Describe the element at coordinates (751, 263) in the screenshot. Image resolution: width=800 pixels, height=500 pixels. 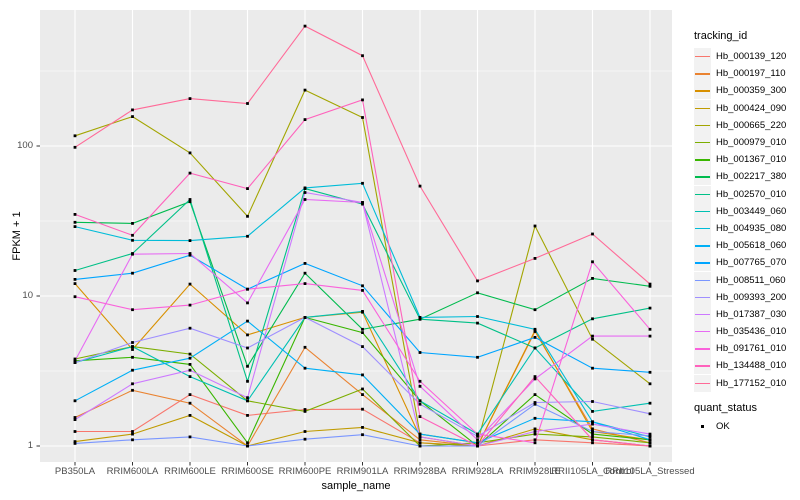
I see `legend-item-label: Hb_007765_070` at that location.